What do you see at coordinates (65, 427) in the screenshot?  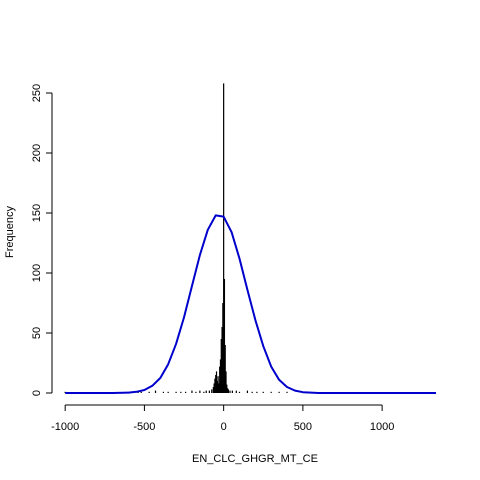 I see `x-tick-label: -1000` at bounding box center [65, 427].